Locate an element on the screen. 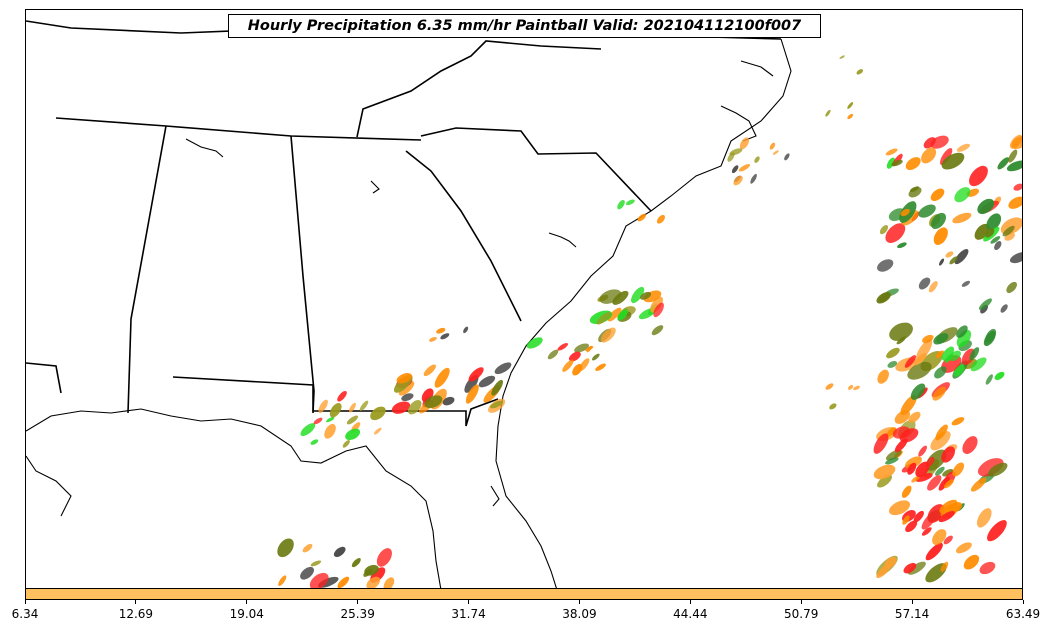  tennessee-southern-border is located at coordinates (238, 129).